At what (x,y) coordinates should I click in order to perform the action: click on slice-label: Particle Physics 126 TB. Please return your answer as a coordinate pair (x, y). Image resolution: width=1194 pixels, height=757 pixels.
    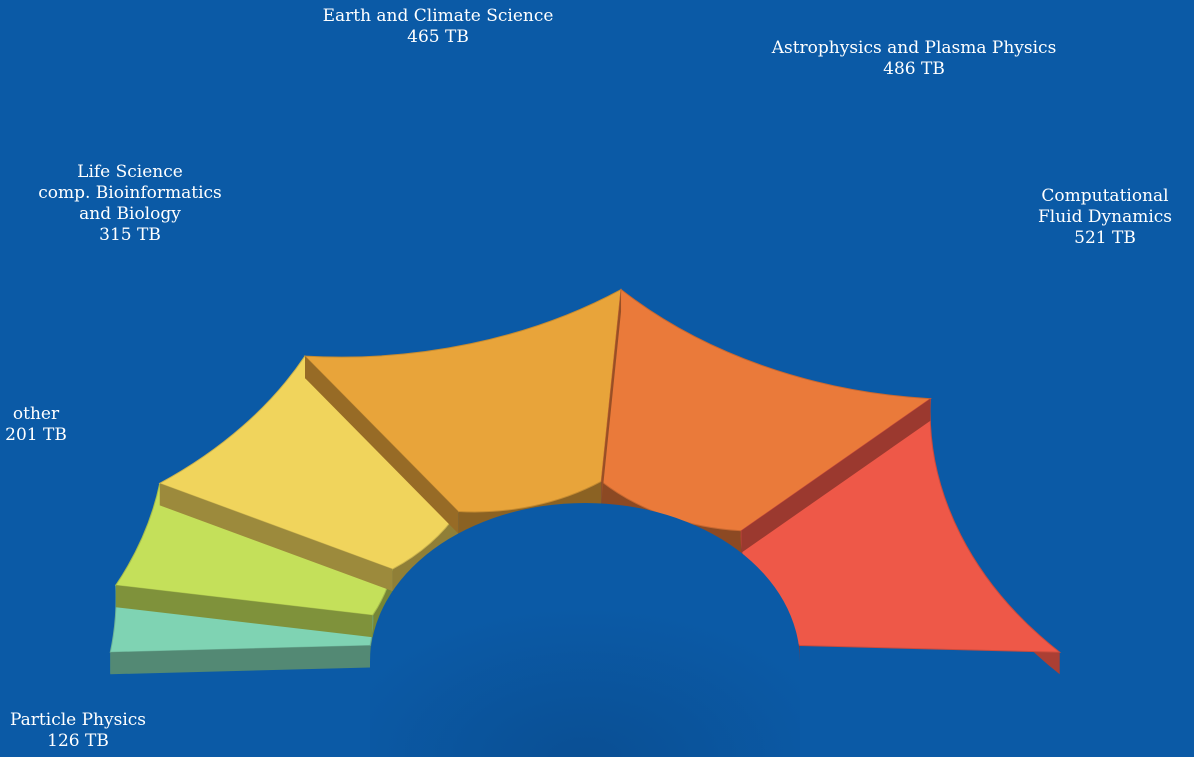
    Looking at the image, I should click on (78, 731).